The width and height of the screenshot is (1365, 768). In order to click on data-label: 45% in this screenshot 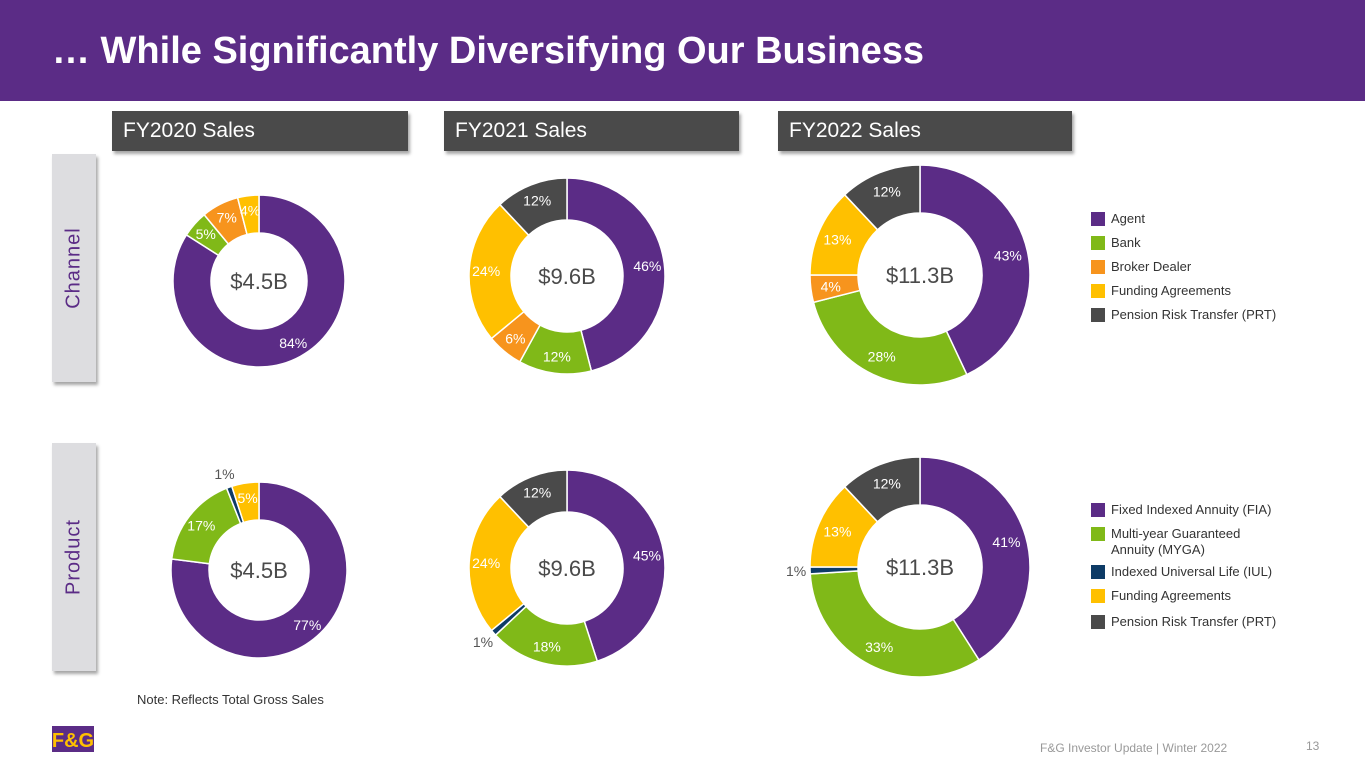, I will do `click(647, 555)`.